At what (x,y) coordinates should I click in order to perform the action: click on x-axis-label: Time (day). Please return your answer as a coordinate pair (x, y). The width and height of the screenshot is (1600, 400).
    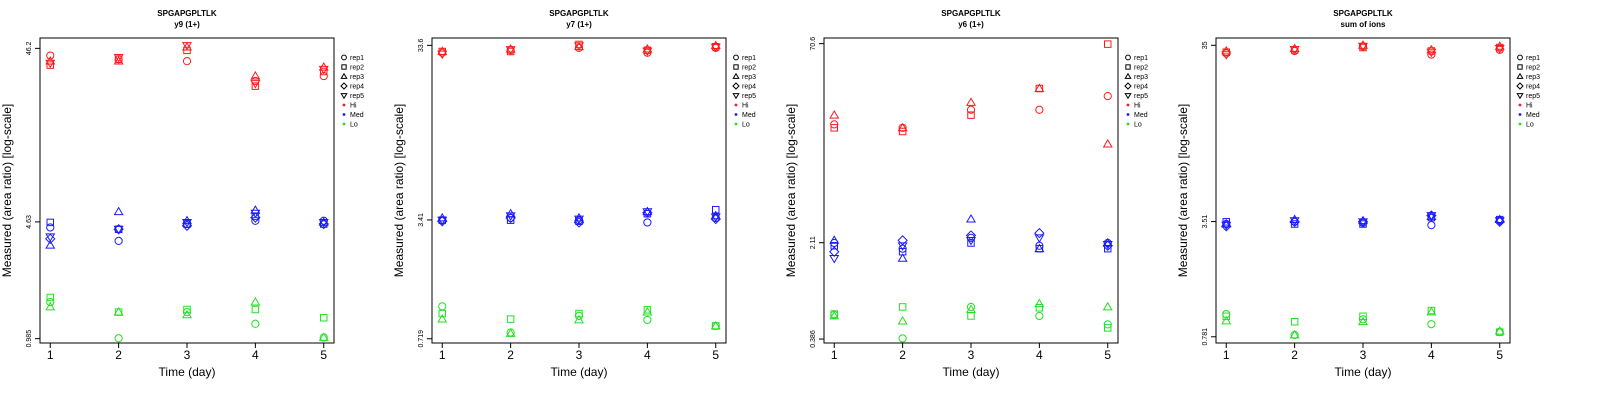
    Looking at the image, I should click on (971, 372).